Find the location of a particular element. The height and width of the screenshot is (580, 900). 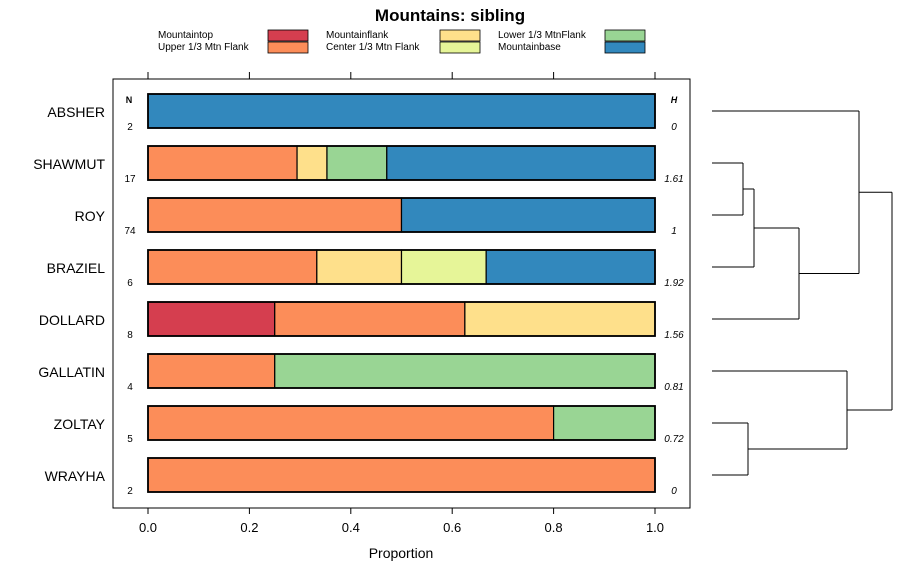

x-tick-label: 0.8 is located at coordinates (554, 527).